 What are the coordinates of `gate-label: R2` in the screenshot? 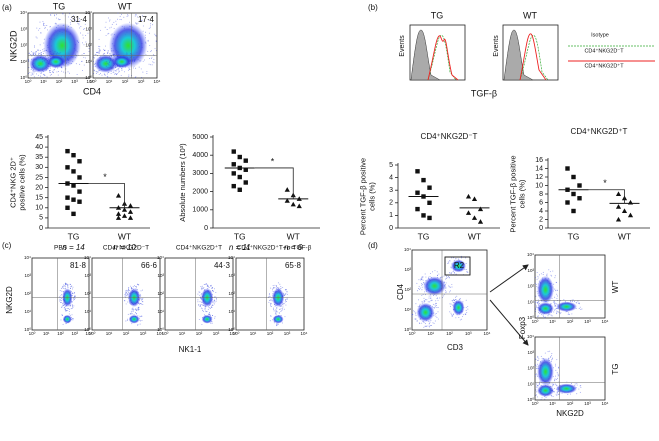 It's located at (459, 265).